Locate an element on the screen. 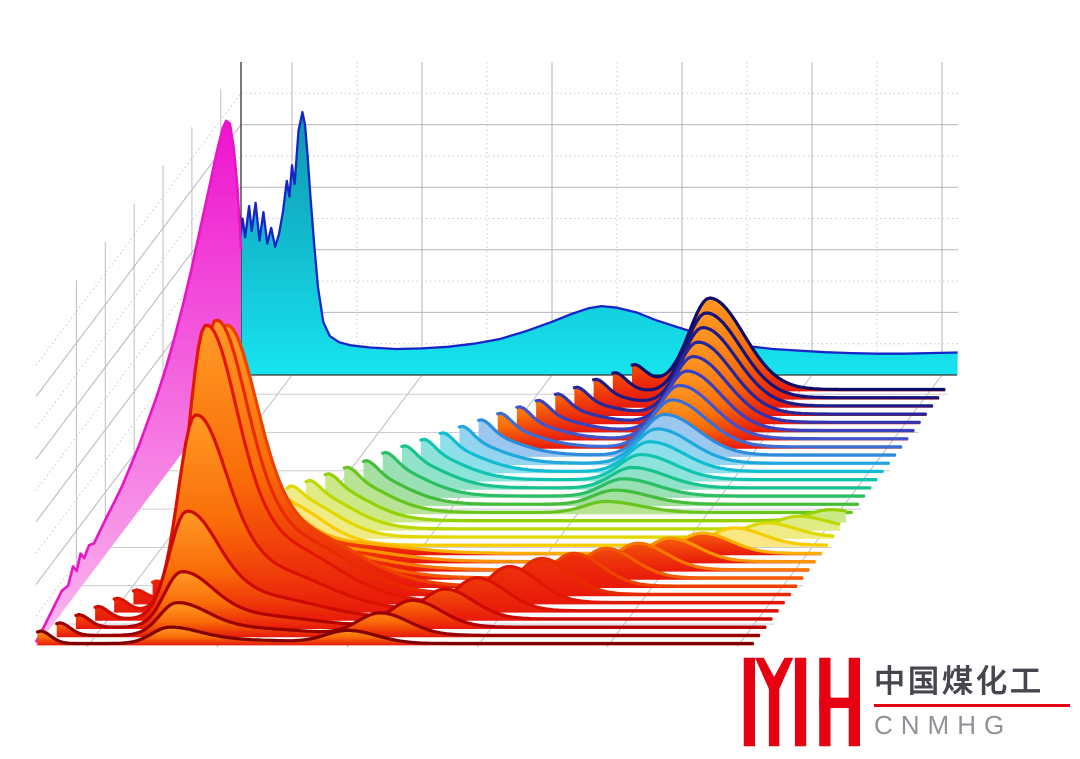  watermark-cn-text: 中国煤化工 is located at coordinates (959, 681).